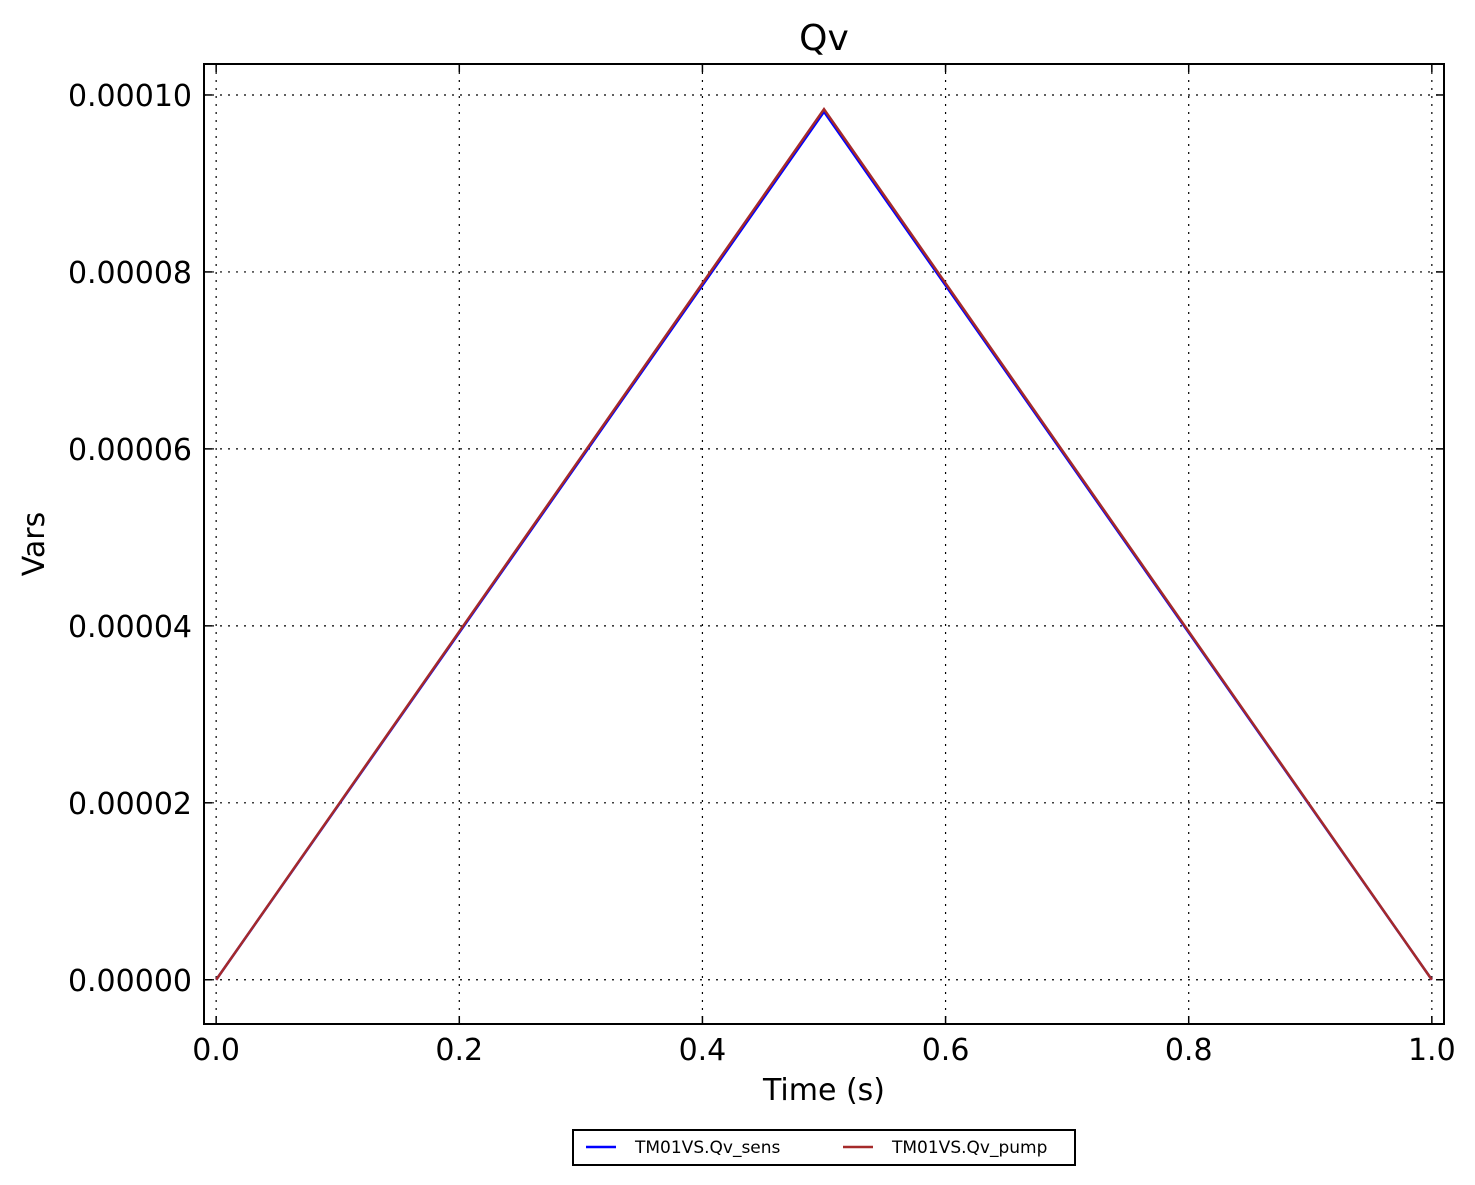 The height and width of the screenshot is (1185, 1475). Describe the element at coordinates (703, 1050) in the screenshot. I see `x-tick-label: 0.4` at that location.